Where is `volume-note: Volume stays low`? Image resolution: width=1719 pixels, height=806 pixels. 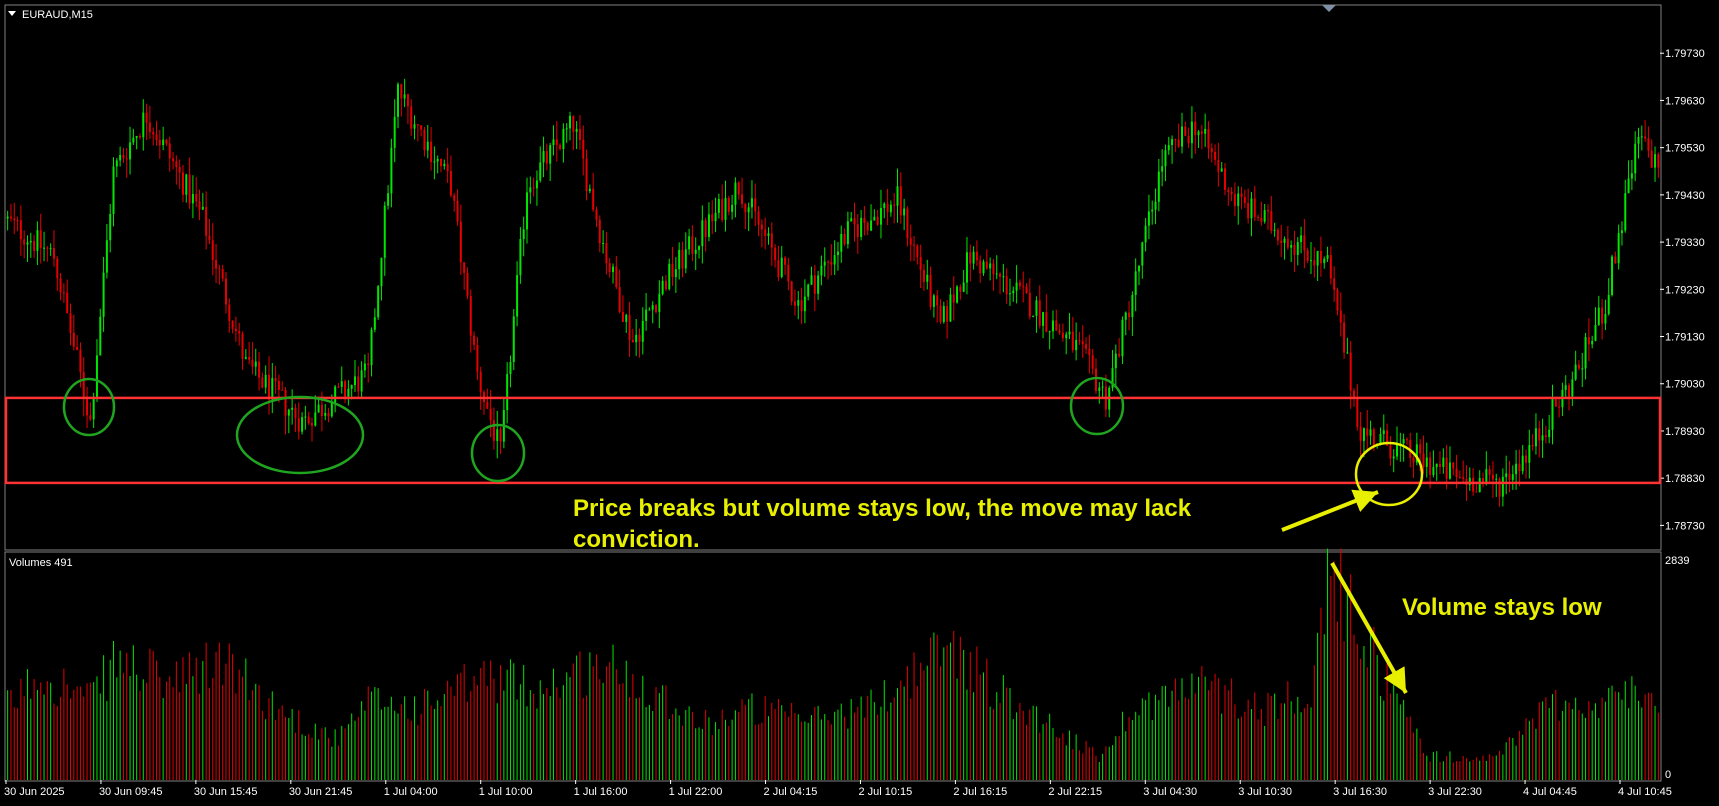
volume-note: Volume stays low is located at coordinates (1502, 607).